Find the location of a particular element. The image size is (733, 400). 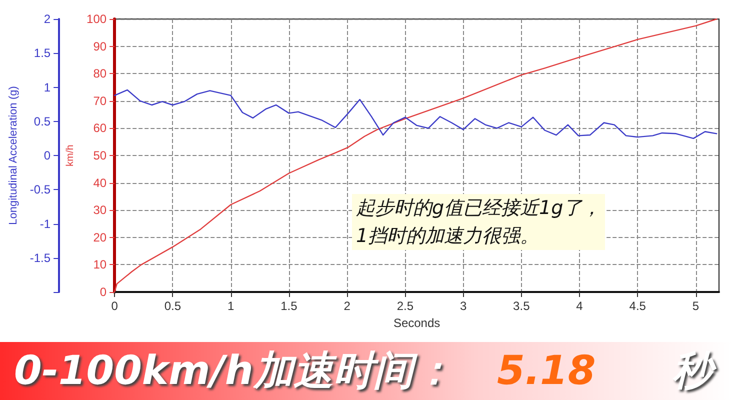

y2-tick-label: 1 is located at coordinates (47, 87).